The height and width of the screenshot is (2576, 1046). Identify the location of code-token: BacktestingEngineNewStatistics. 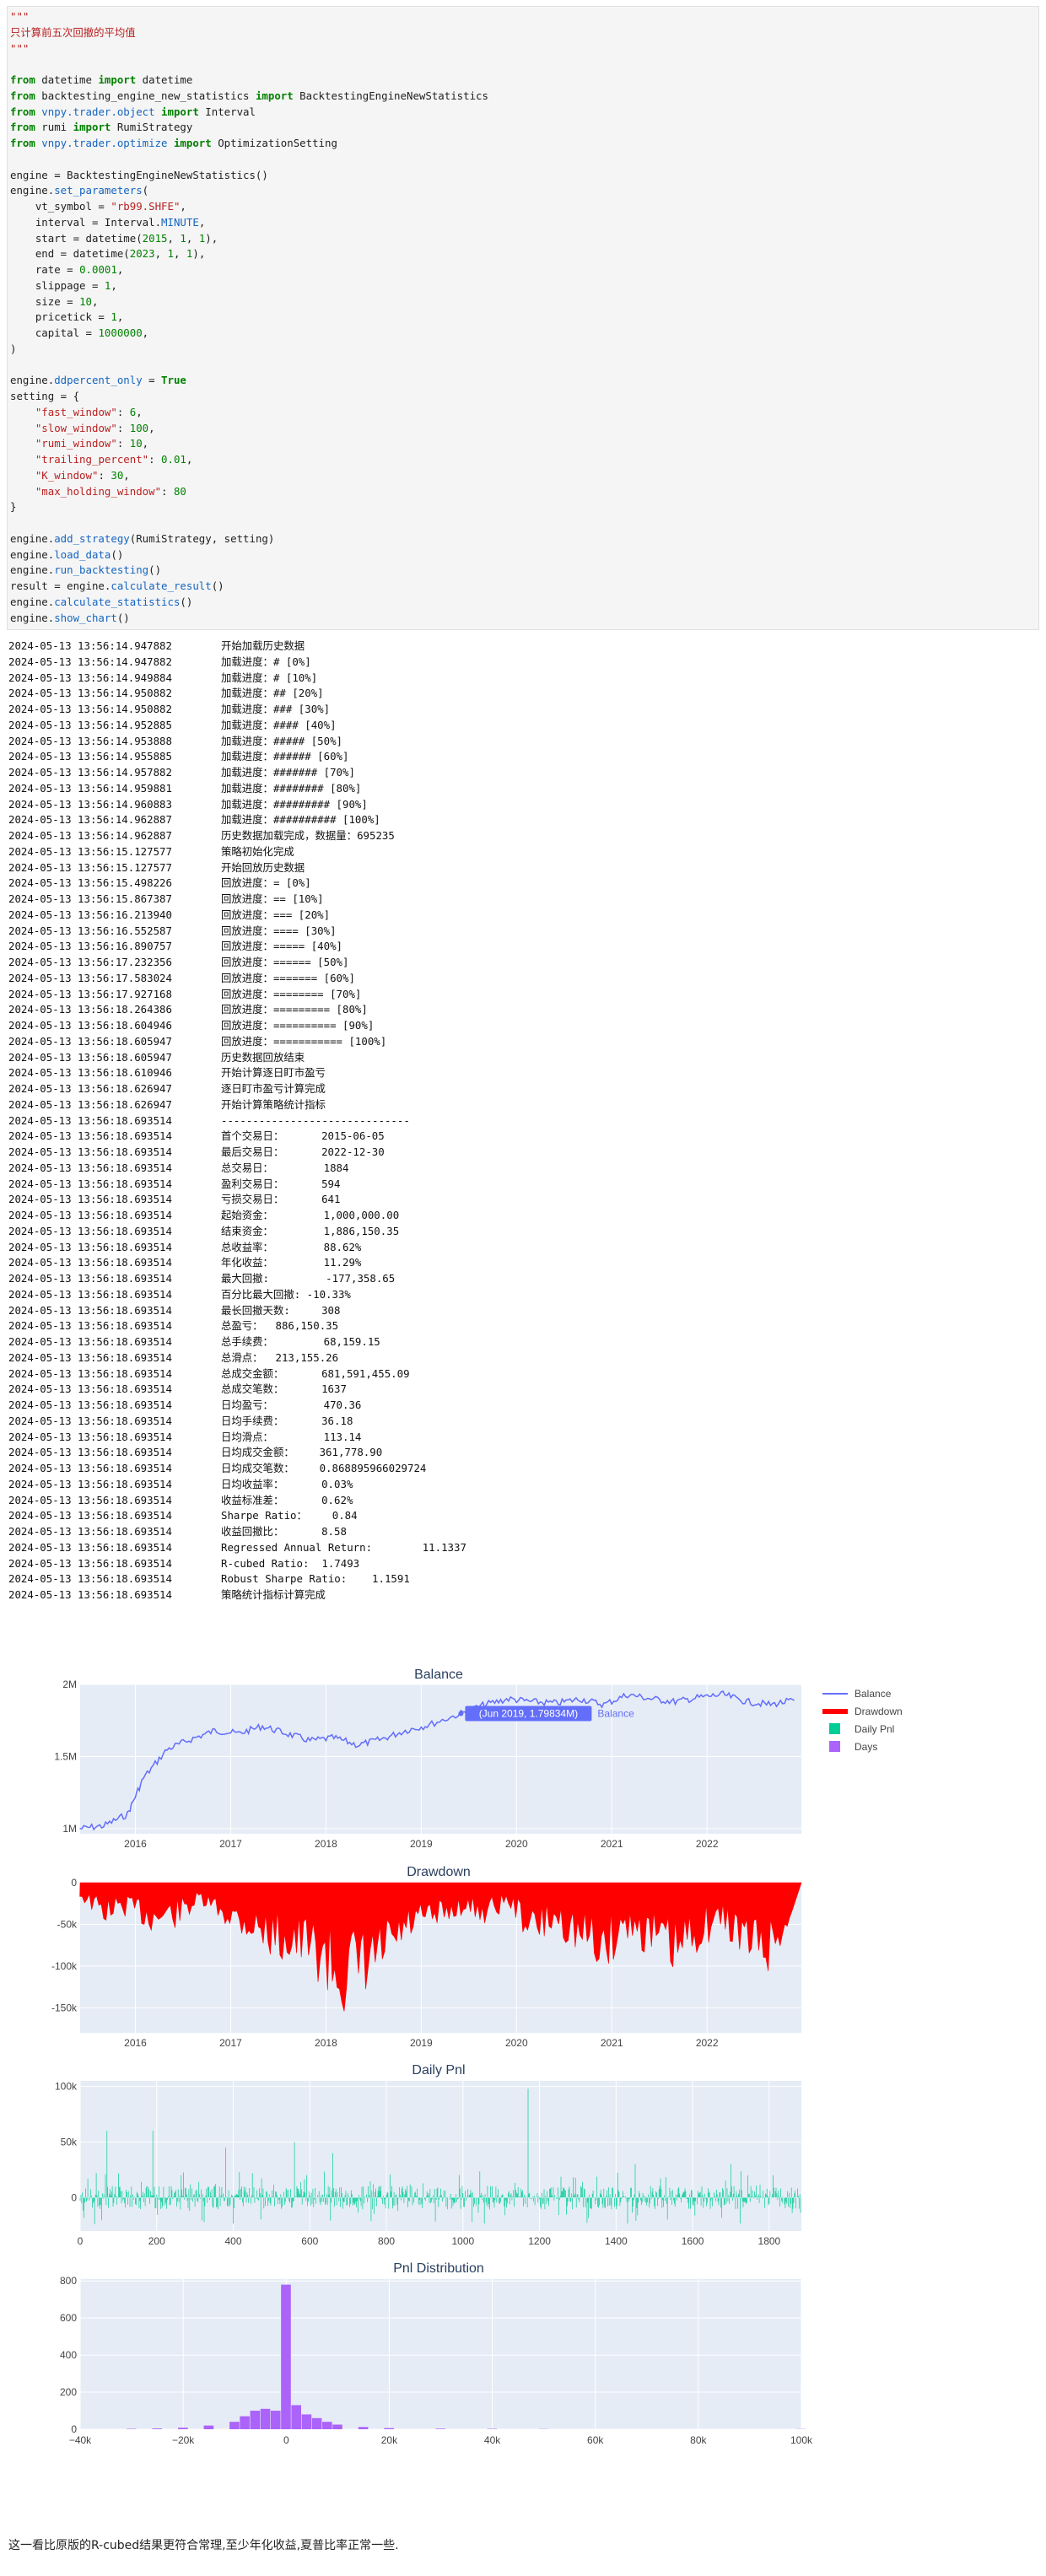
(390, 95).